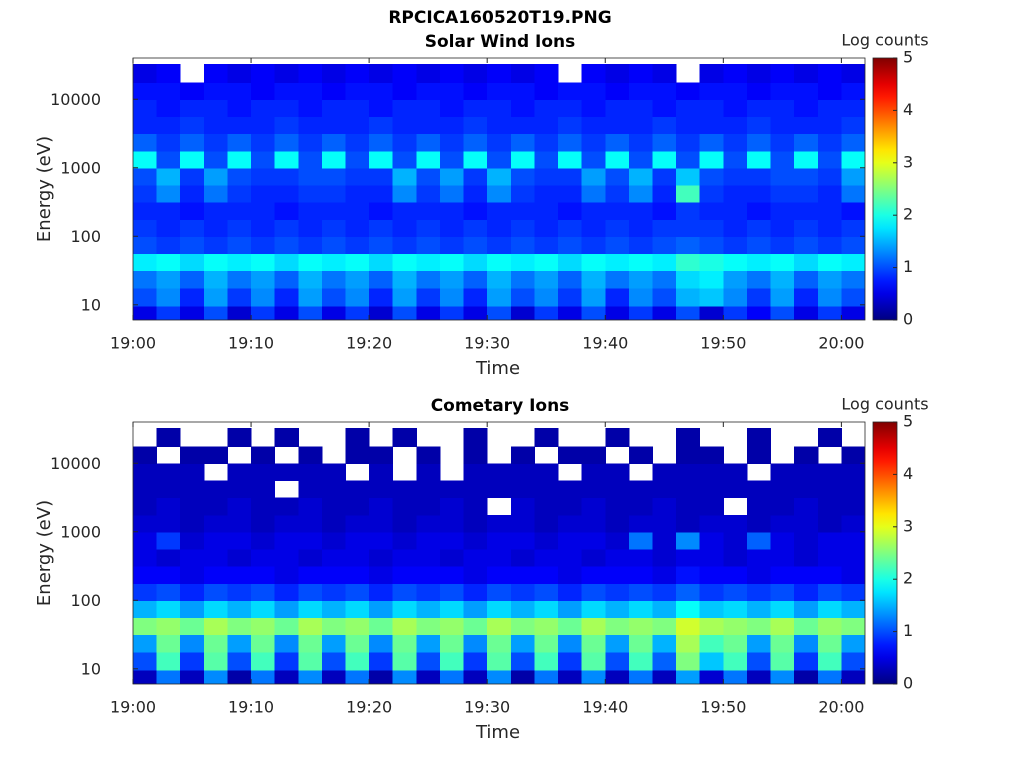  What do you see at coordinates (499, 18) in the screenshot?
I see `figure-title: RPCICA160520T19.PNG` at bounding box center [499, 18].